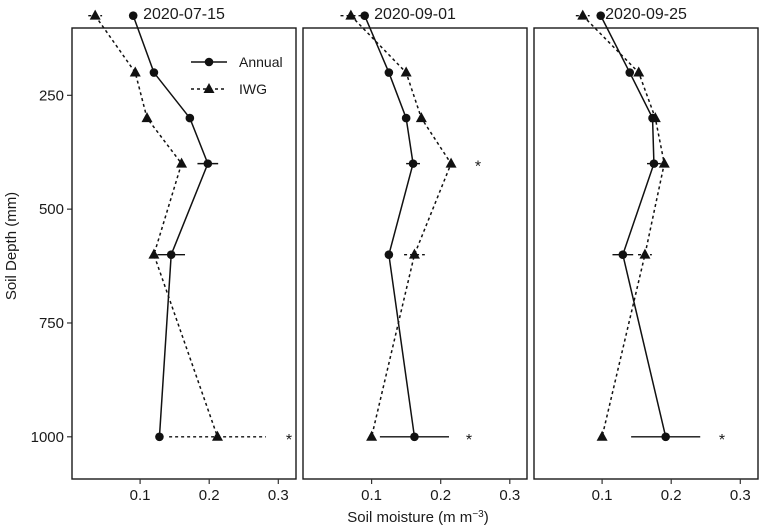  I want to click on y-tick-label: 500, so click(51, 209).